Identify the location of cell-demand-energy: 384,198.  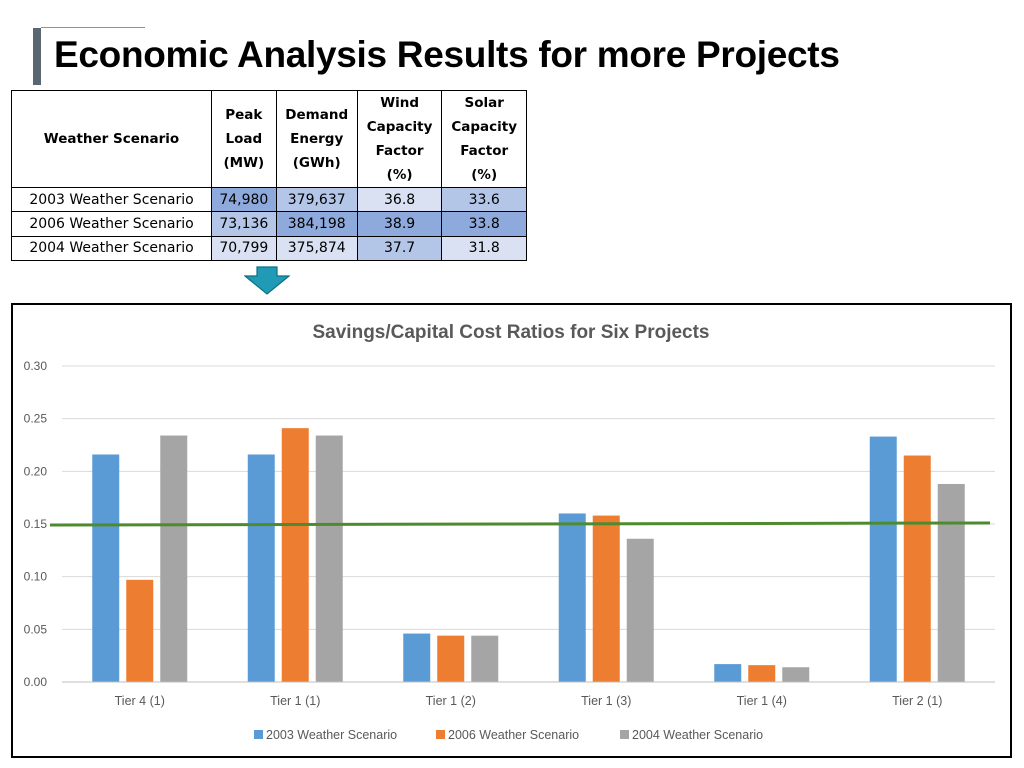
(316, 224).